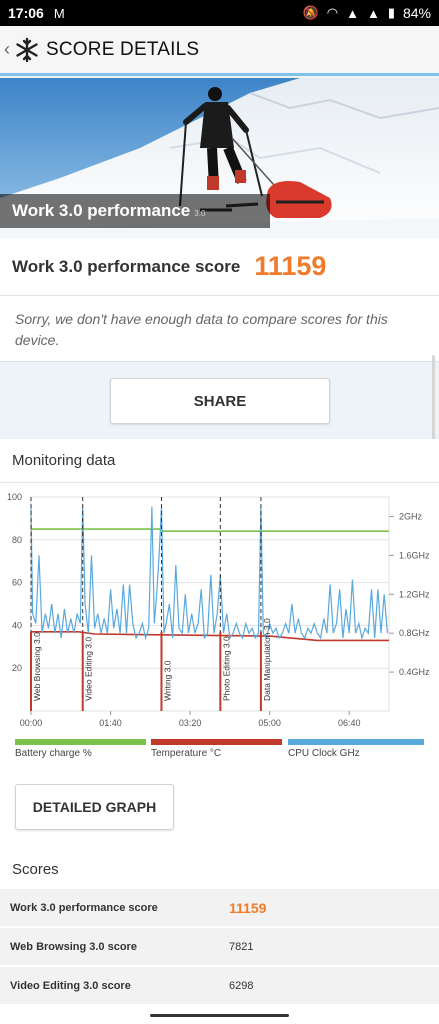  What do you see at coordinates (89, 669) in the screenshot?
I see `marker-label: Video Editing 3.0` at bounding box center [89, 669].